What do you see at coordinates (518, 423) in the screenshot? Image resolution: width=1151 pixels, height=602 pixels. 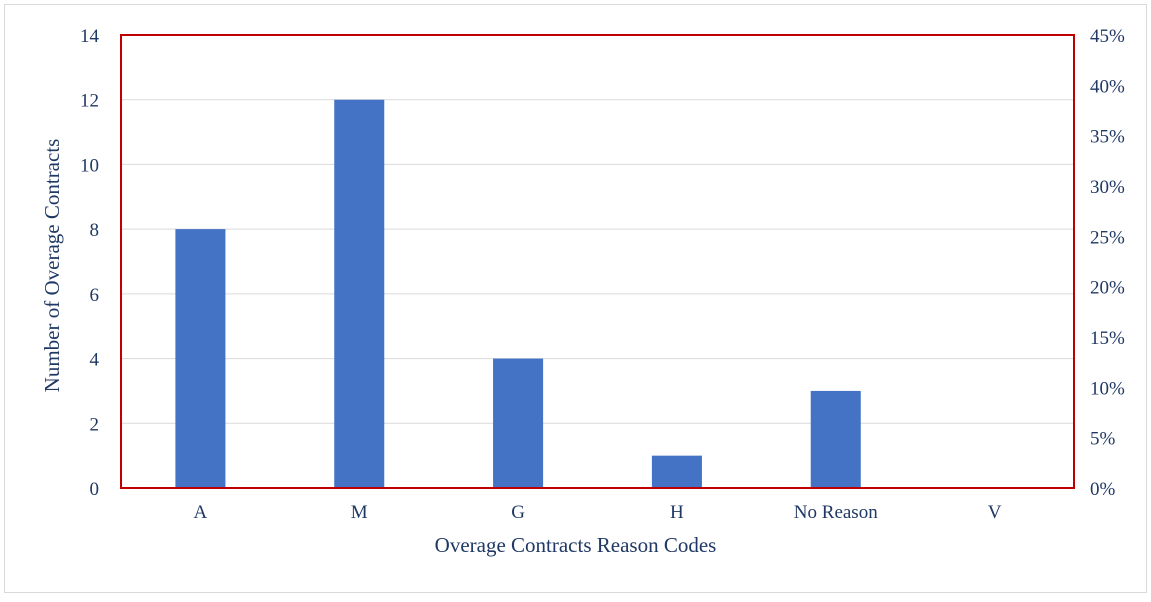 I see `bar-g` at bounding box center [518, 423].